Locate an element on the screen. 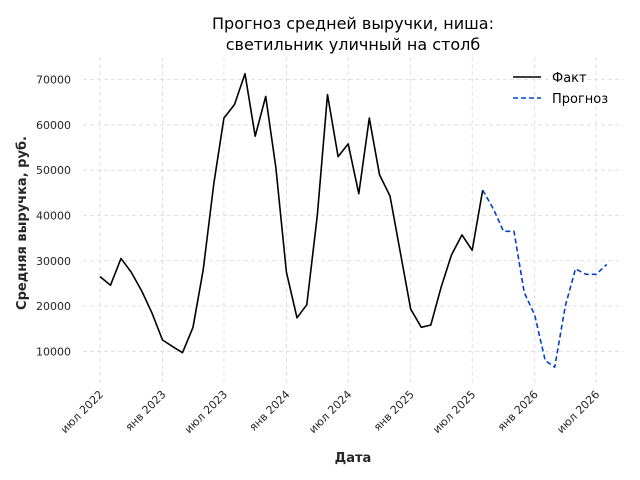 This screenshot has width=640, height=480. y-tick-label: 40000 is located at coordinates (53, 215).